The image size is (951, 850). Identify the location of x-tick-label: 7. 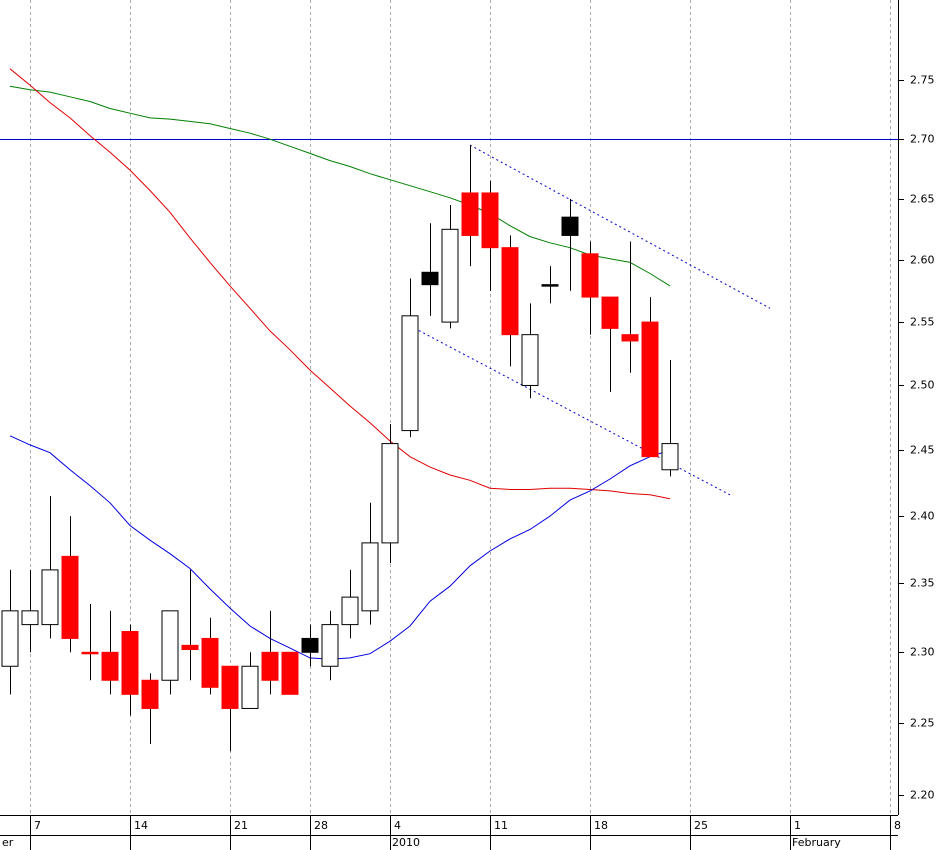
(37, 825).